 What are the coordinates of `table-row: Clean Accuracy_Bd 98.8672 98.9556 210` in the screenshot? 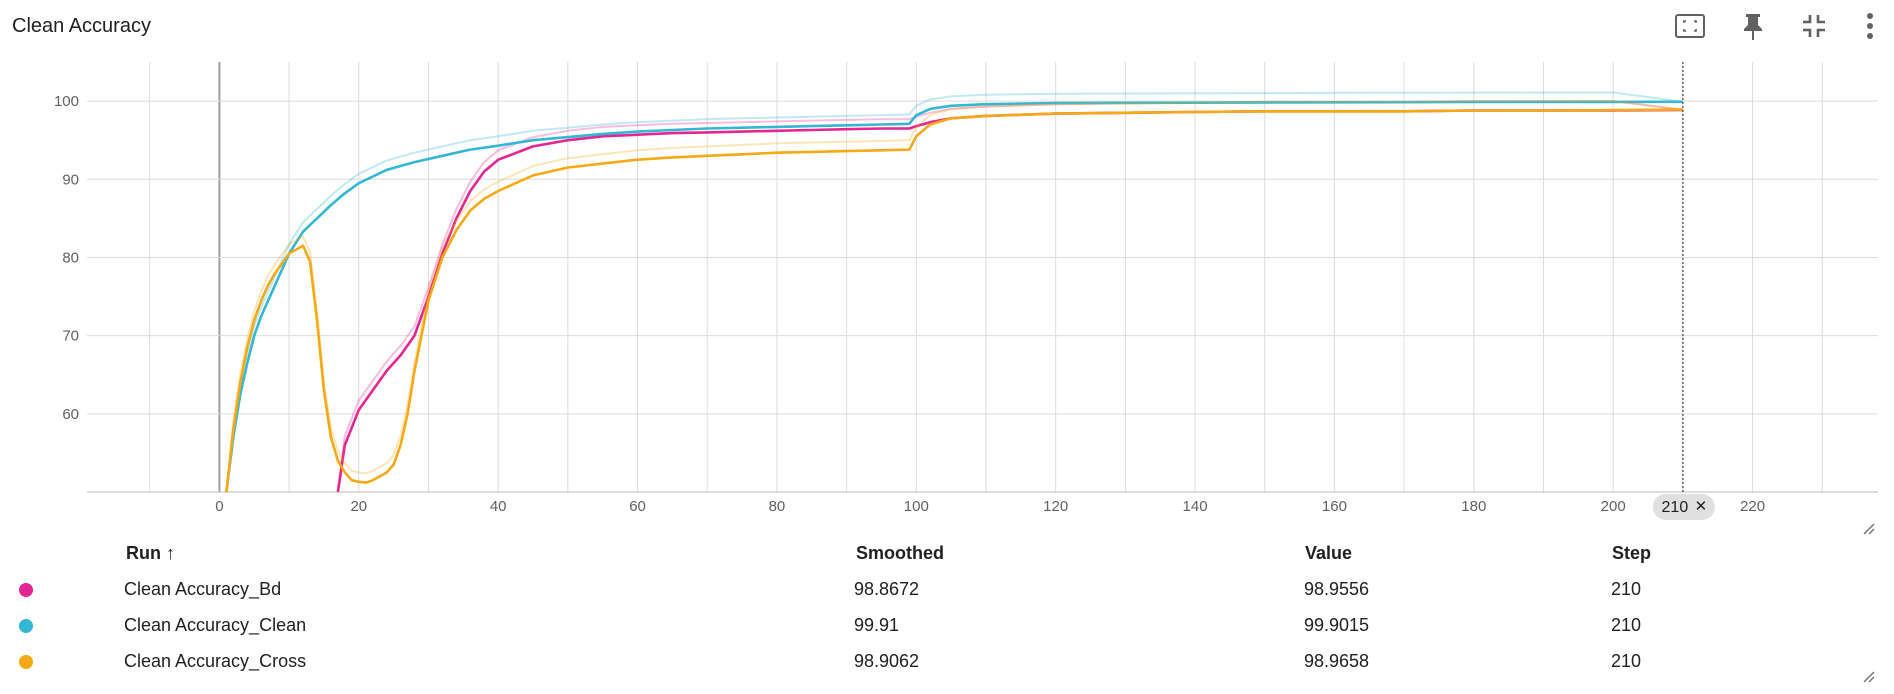 It's located at (947, 590).